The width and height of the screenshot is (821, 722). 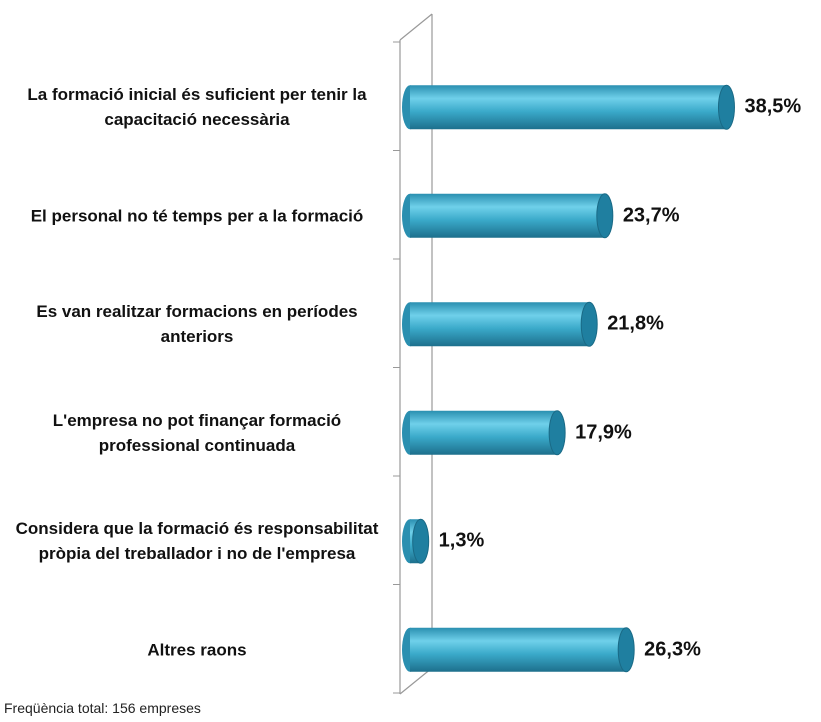 I want to click on value-label: 38,5%, so click(x=773, y=106).